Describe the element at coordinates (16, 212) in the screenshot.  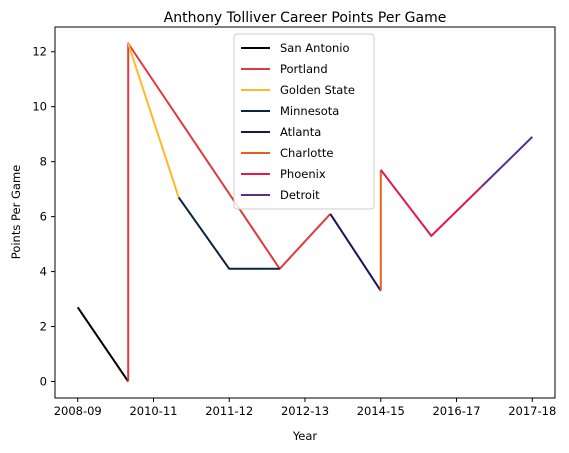
I see `y-axis-label: Points Per Game` at that location.